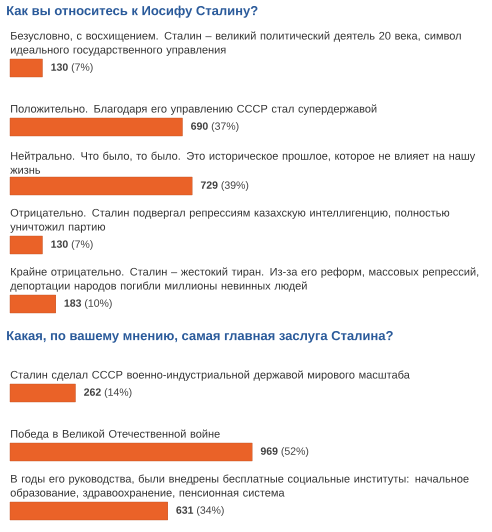 The width and height of the screenshot is (492, 532). Describe the element at coordinates (224, 186) in the screenshot. I see `data-label: 729 (39%)` at that location.